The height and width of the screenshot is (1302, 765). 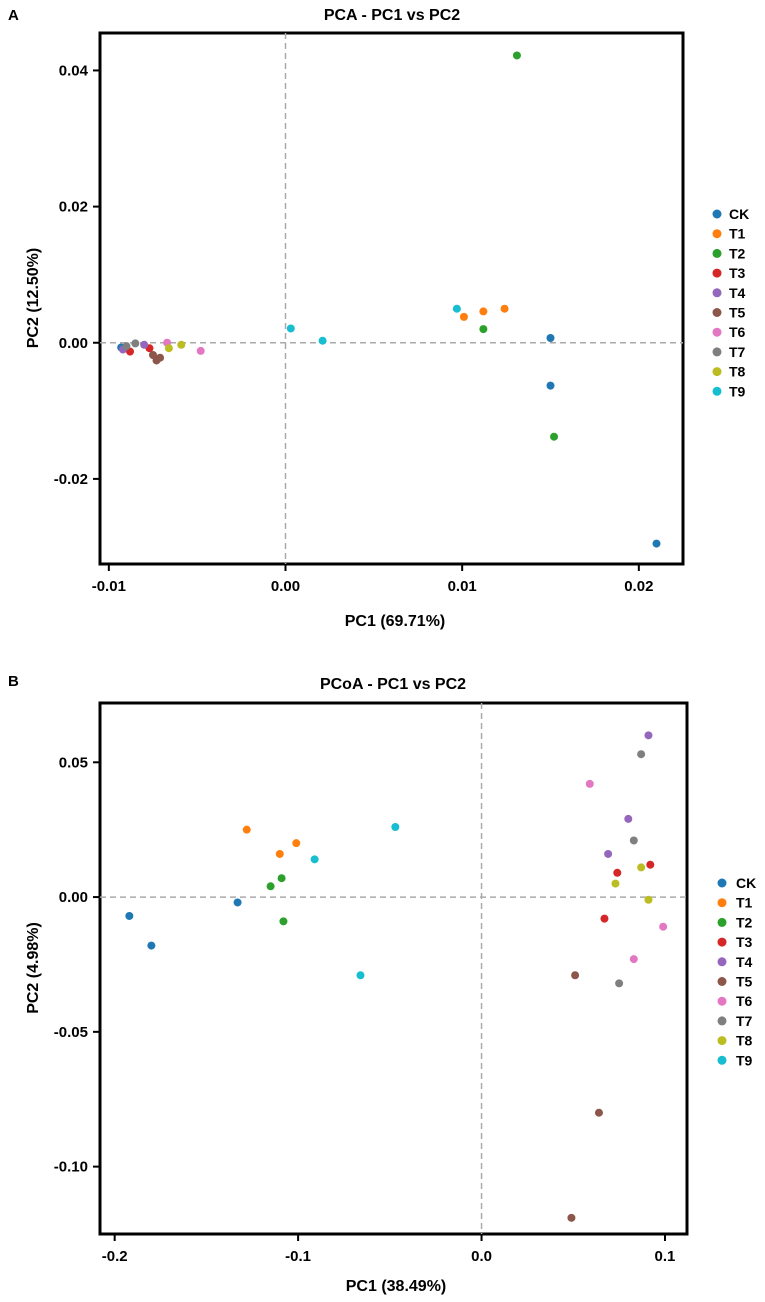 I want to click on panel-a-legend-marker-ck, so click(x=717, y=214).